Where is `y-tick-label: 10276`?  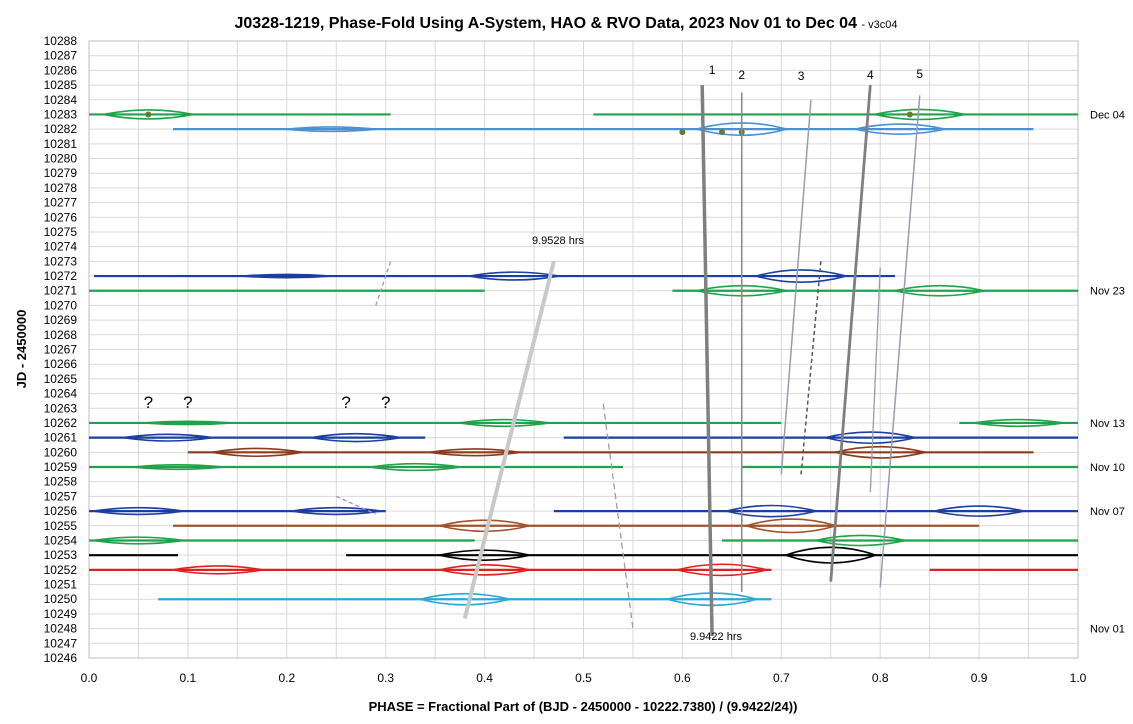
y-tick-label: 10276 is located at coordinates (61, 217).